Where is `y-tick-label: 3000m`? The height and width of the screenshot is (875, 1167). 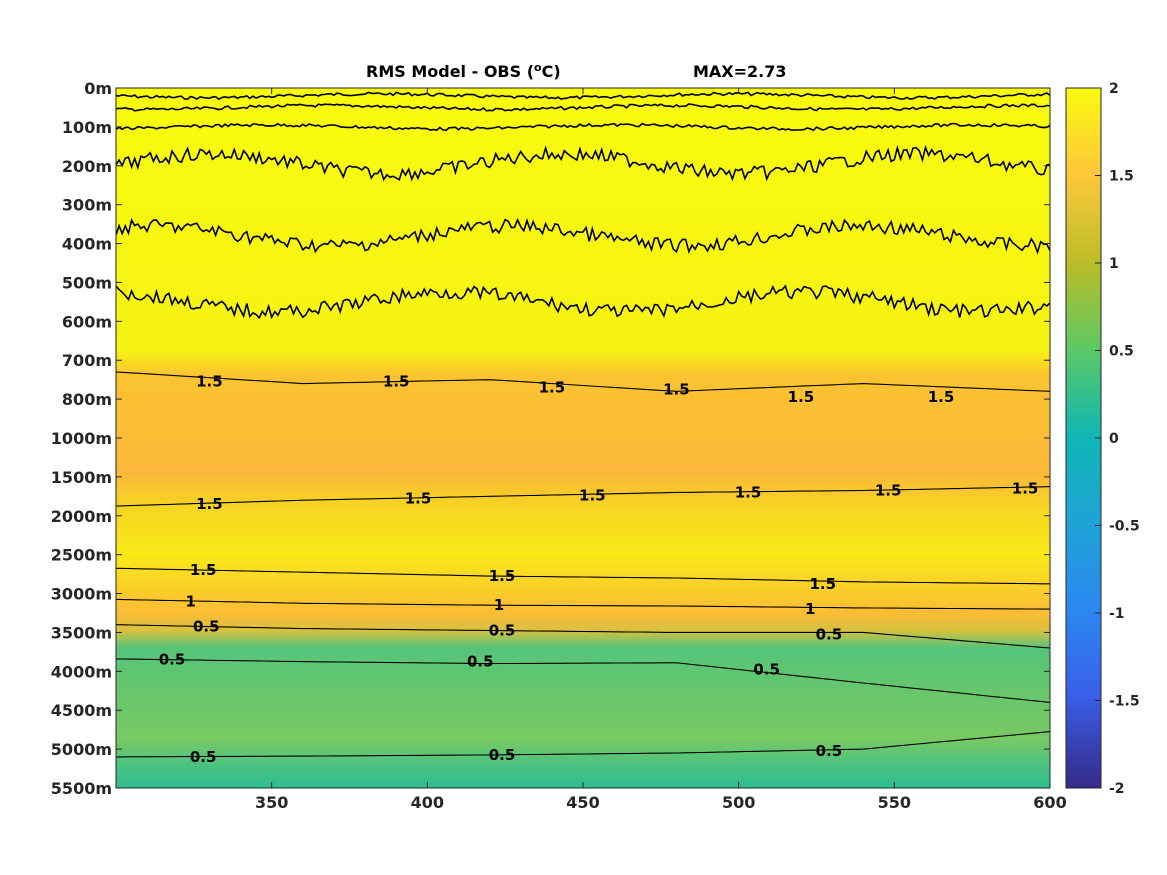
y-tick-label: 3000m is located at coordinates (81, 594).